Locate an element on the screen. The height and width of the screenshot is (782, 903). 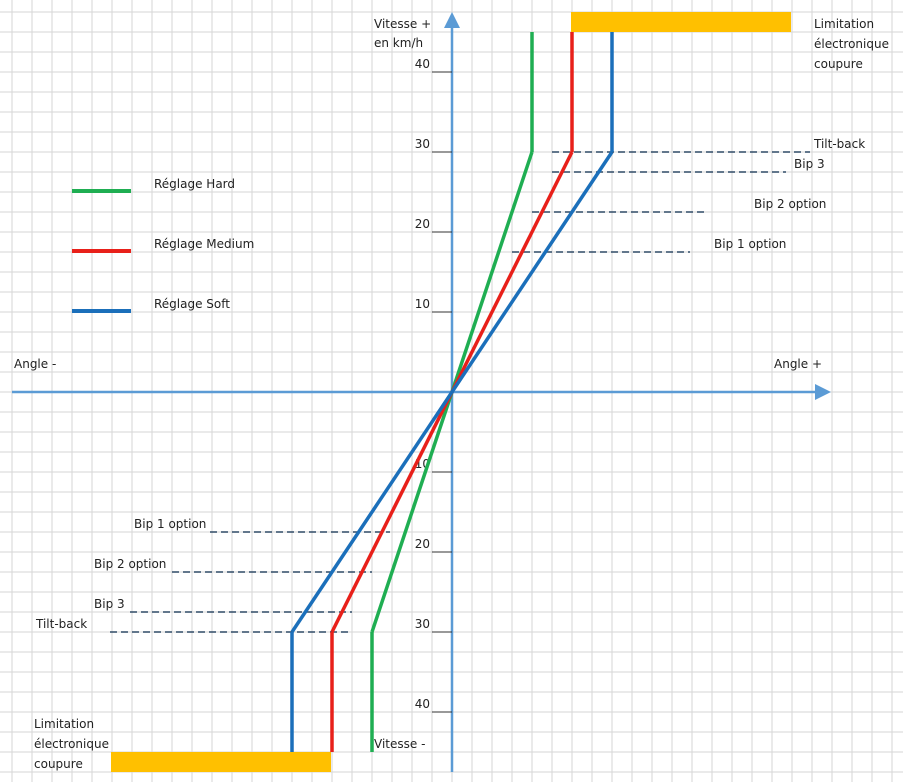
bottom-limit-label-3: coupure is located at coordinates (58, 764).